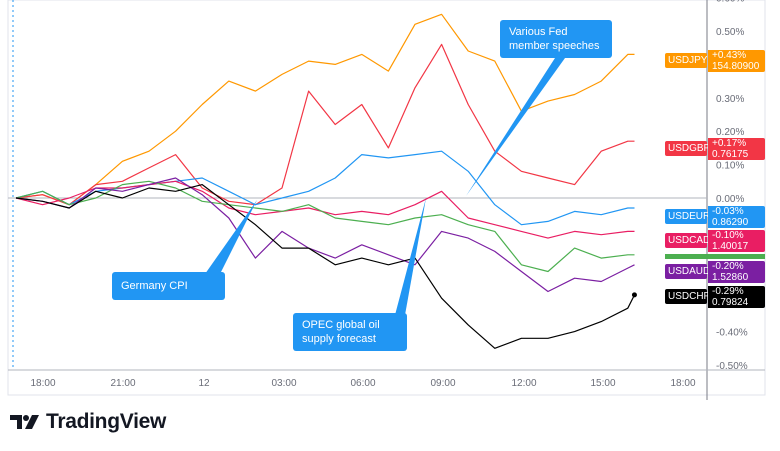  What do you see at coordinates (602, 383) in the screenshot?
I see `x-tick-label: 15:00` at bounding box center [602, 383].